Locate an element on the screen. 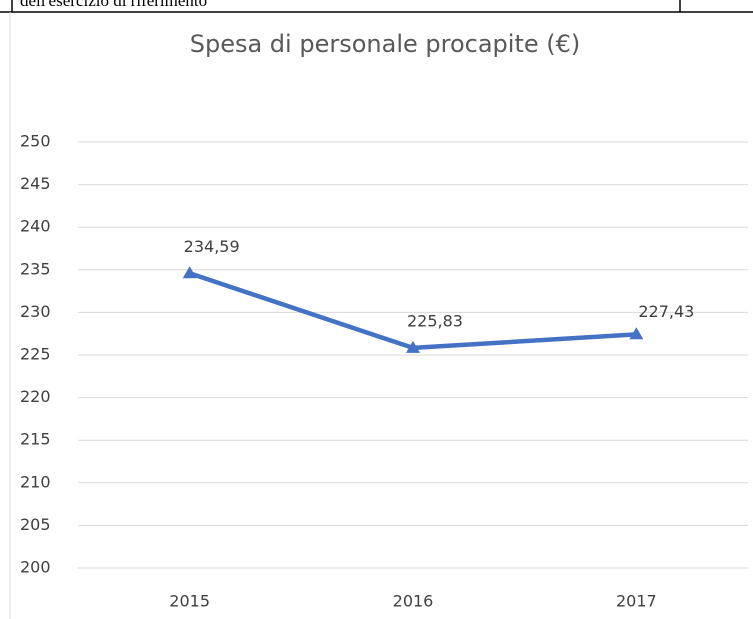 The height and width of the screenshot is (619, 753). y-tick-label: 235 is located at coordinates (35, 268).